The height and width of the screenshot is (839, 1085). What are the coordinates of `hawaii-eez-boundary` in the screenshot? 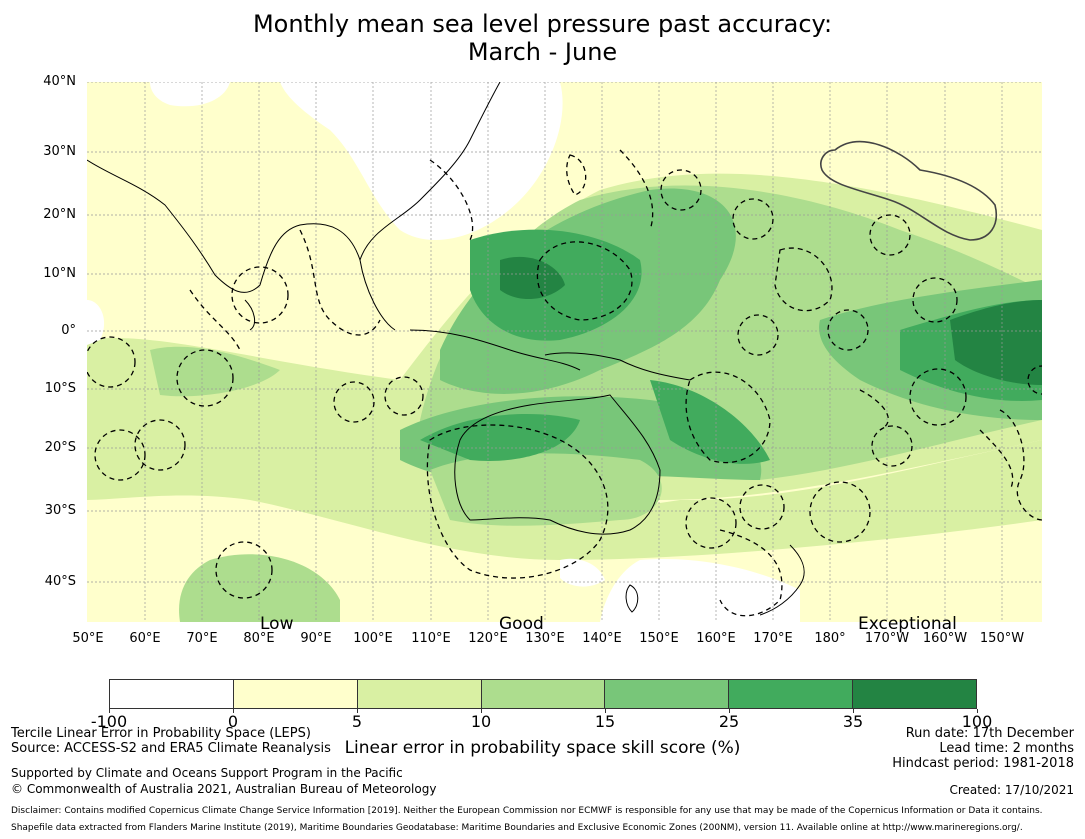 It's located at (908, 190).